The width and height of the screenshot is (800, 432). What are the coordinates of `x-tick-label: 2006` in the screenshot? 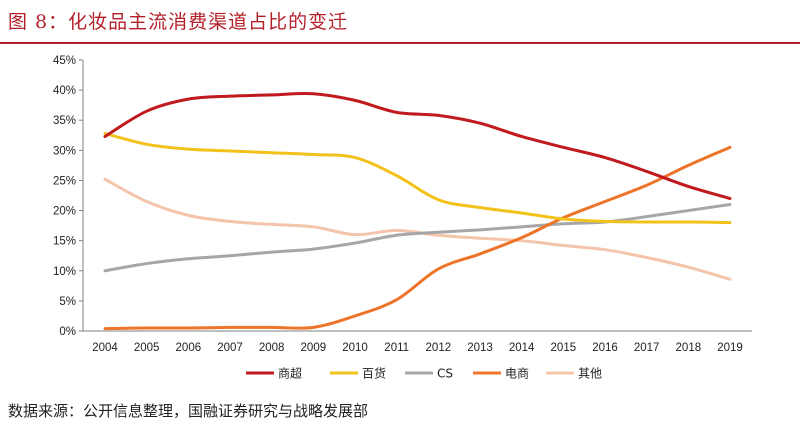 It's located at (189, 348).